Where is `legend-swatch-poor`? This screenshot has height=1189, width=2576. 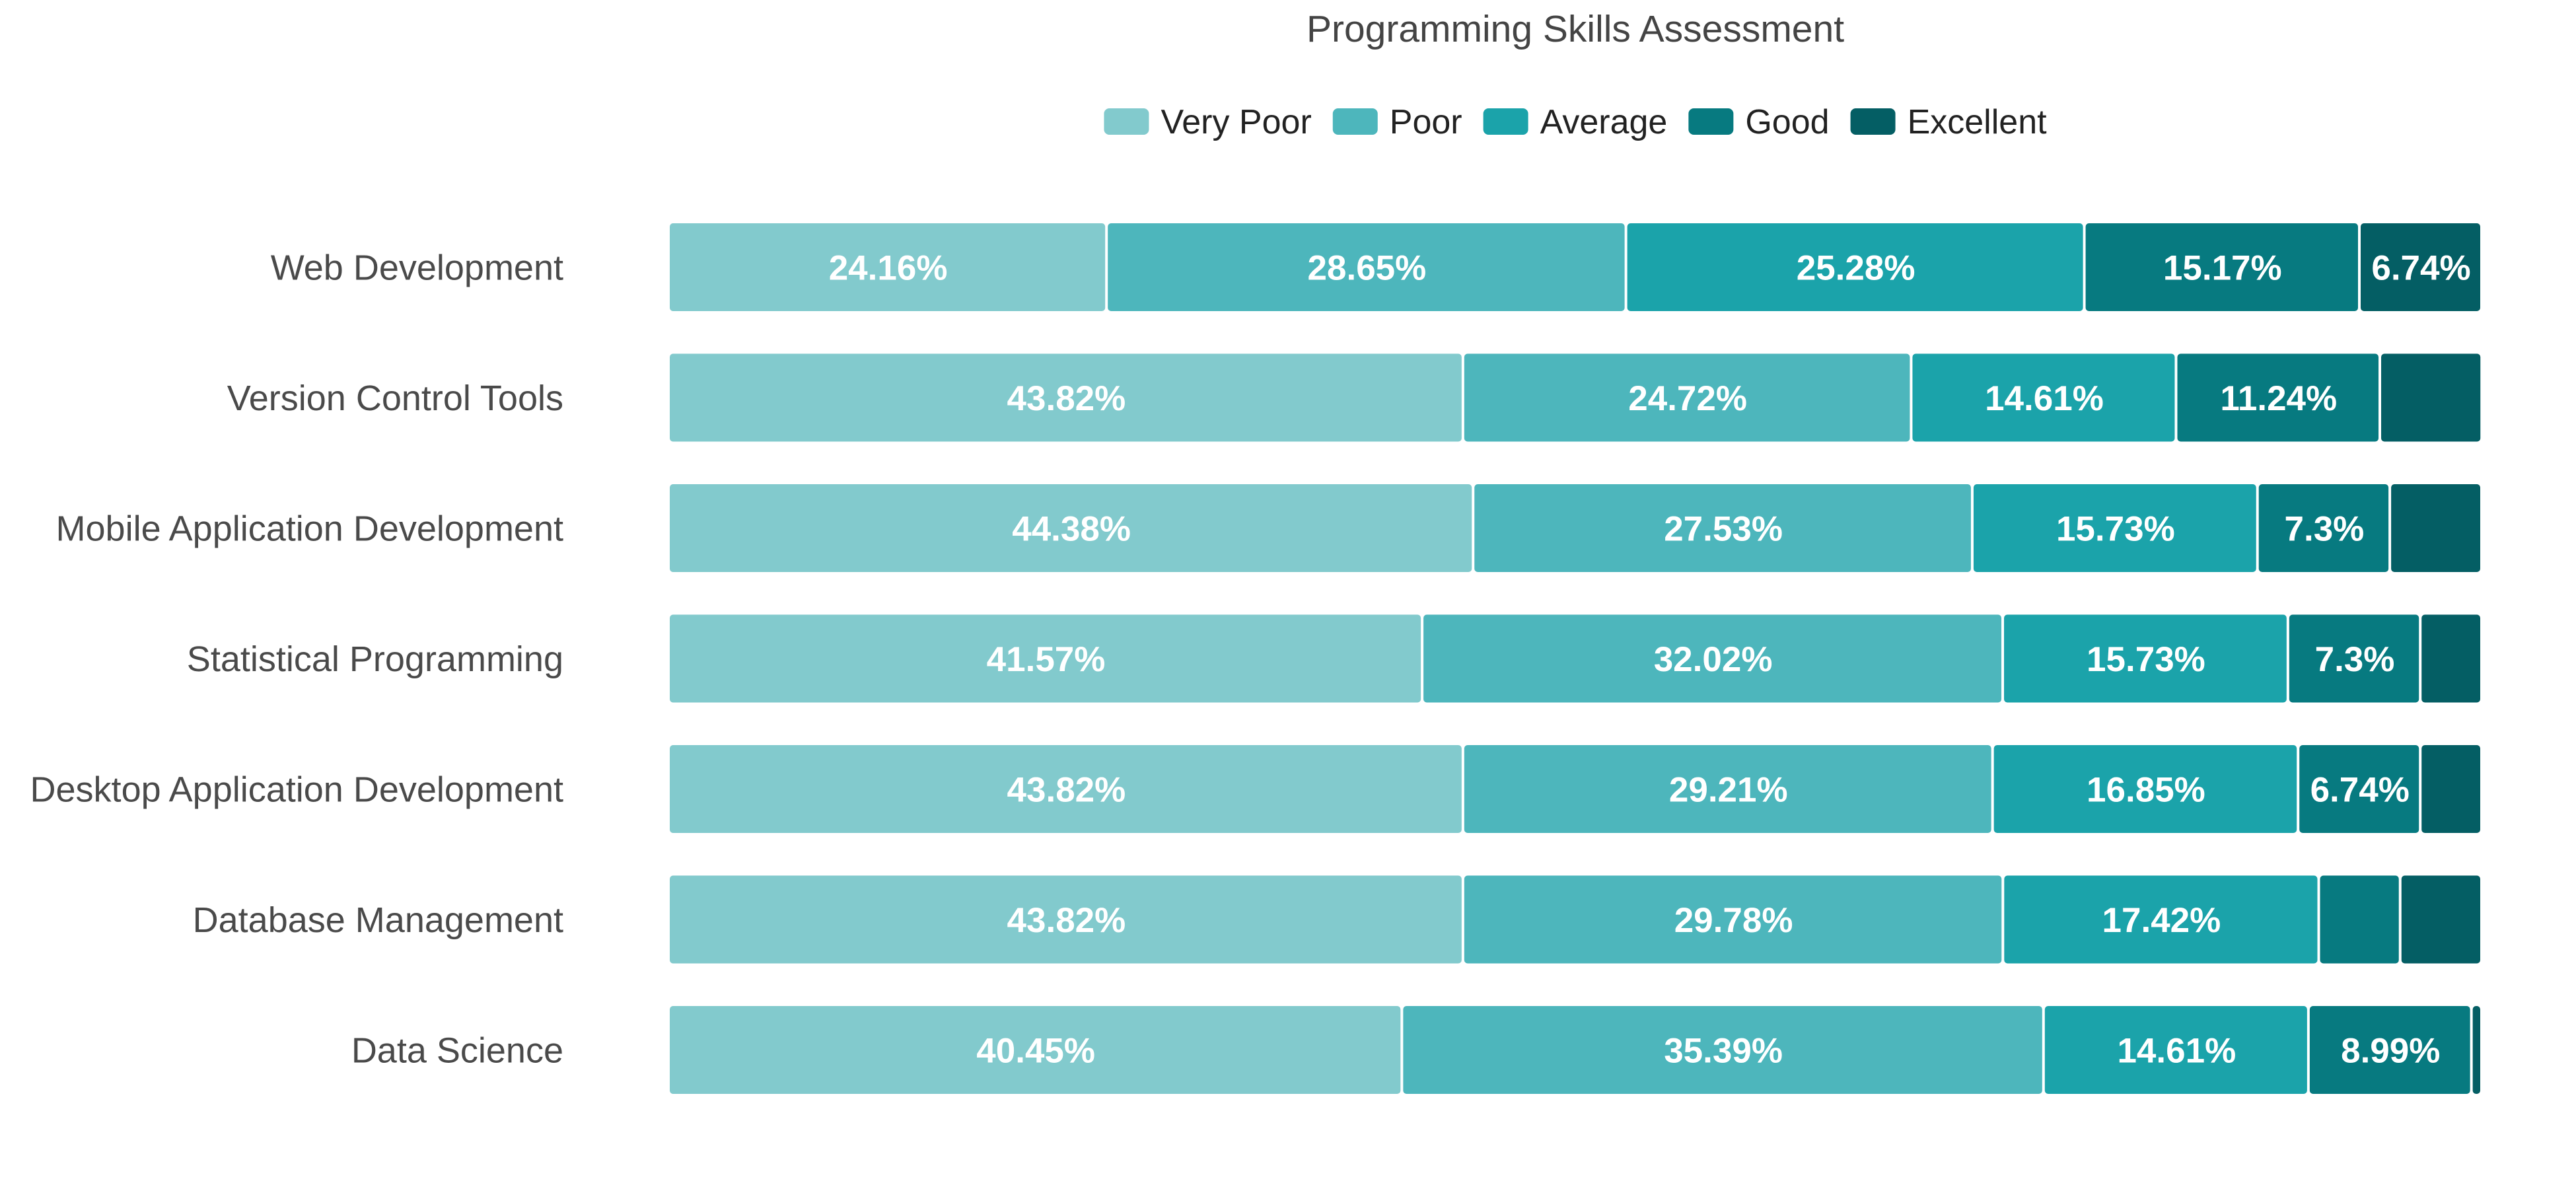
legend-swatch-poor is located at coordinates (1355, 121).